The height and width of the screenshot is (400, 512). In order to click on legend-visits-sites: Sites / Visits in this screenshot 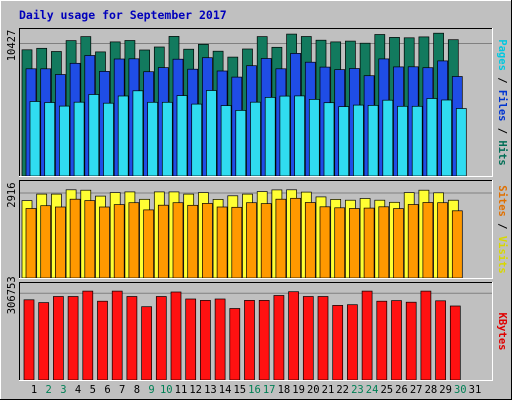, I will do `click(502, 229)`.